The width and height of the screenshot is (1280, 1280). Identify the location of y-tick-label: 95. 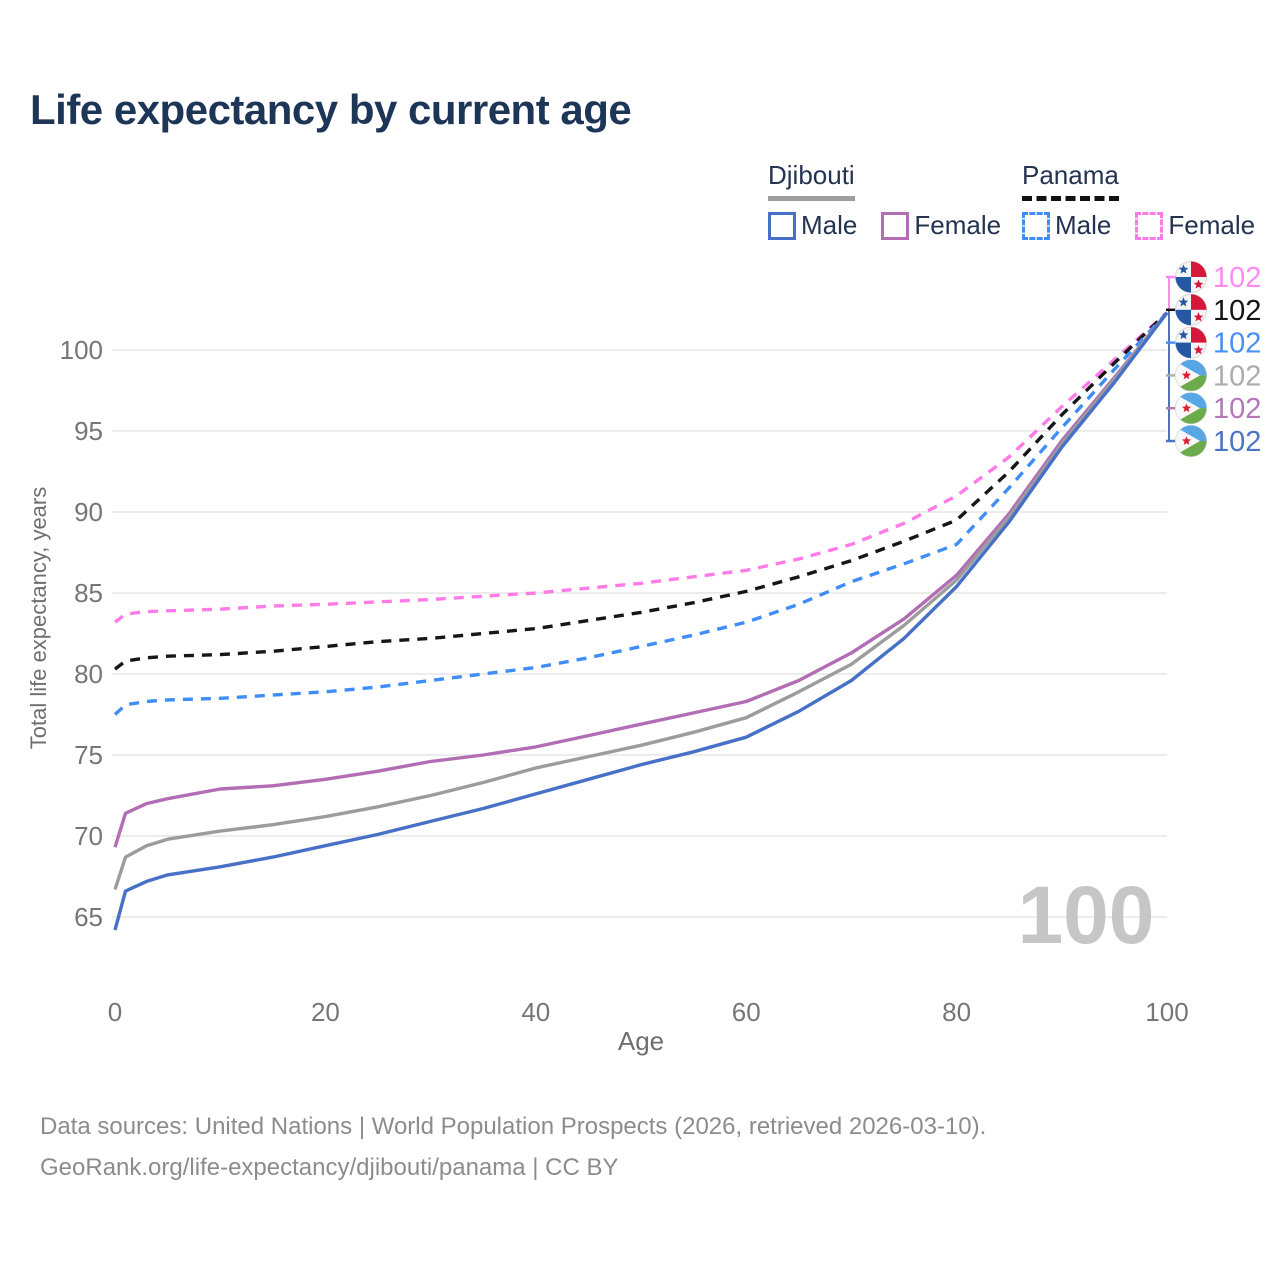
(88, 431).